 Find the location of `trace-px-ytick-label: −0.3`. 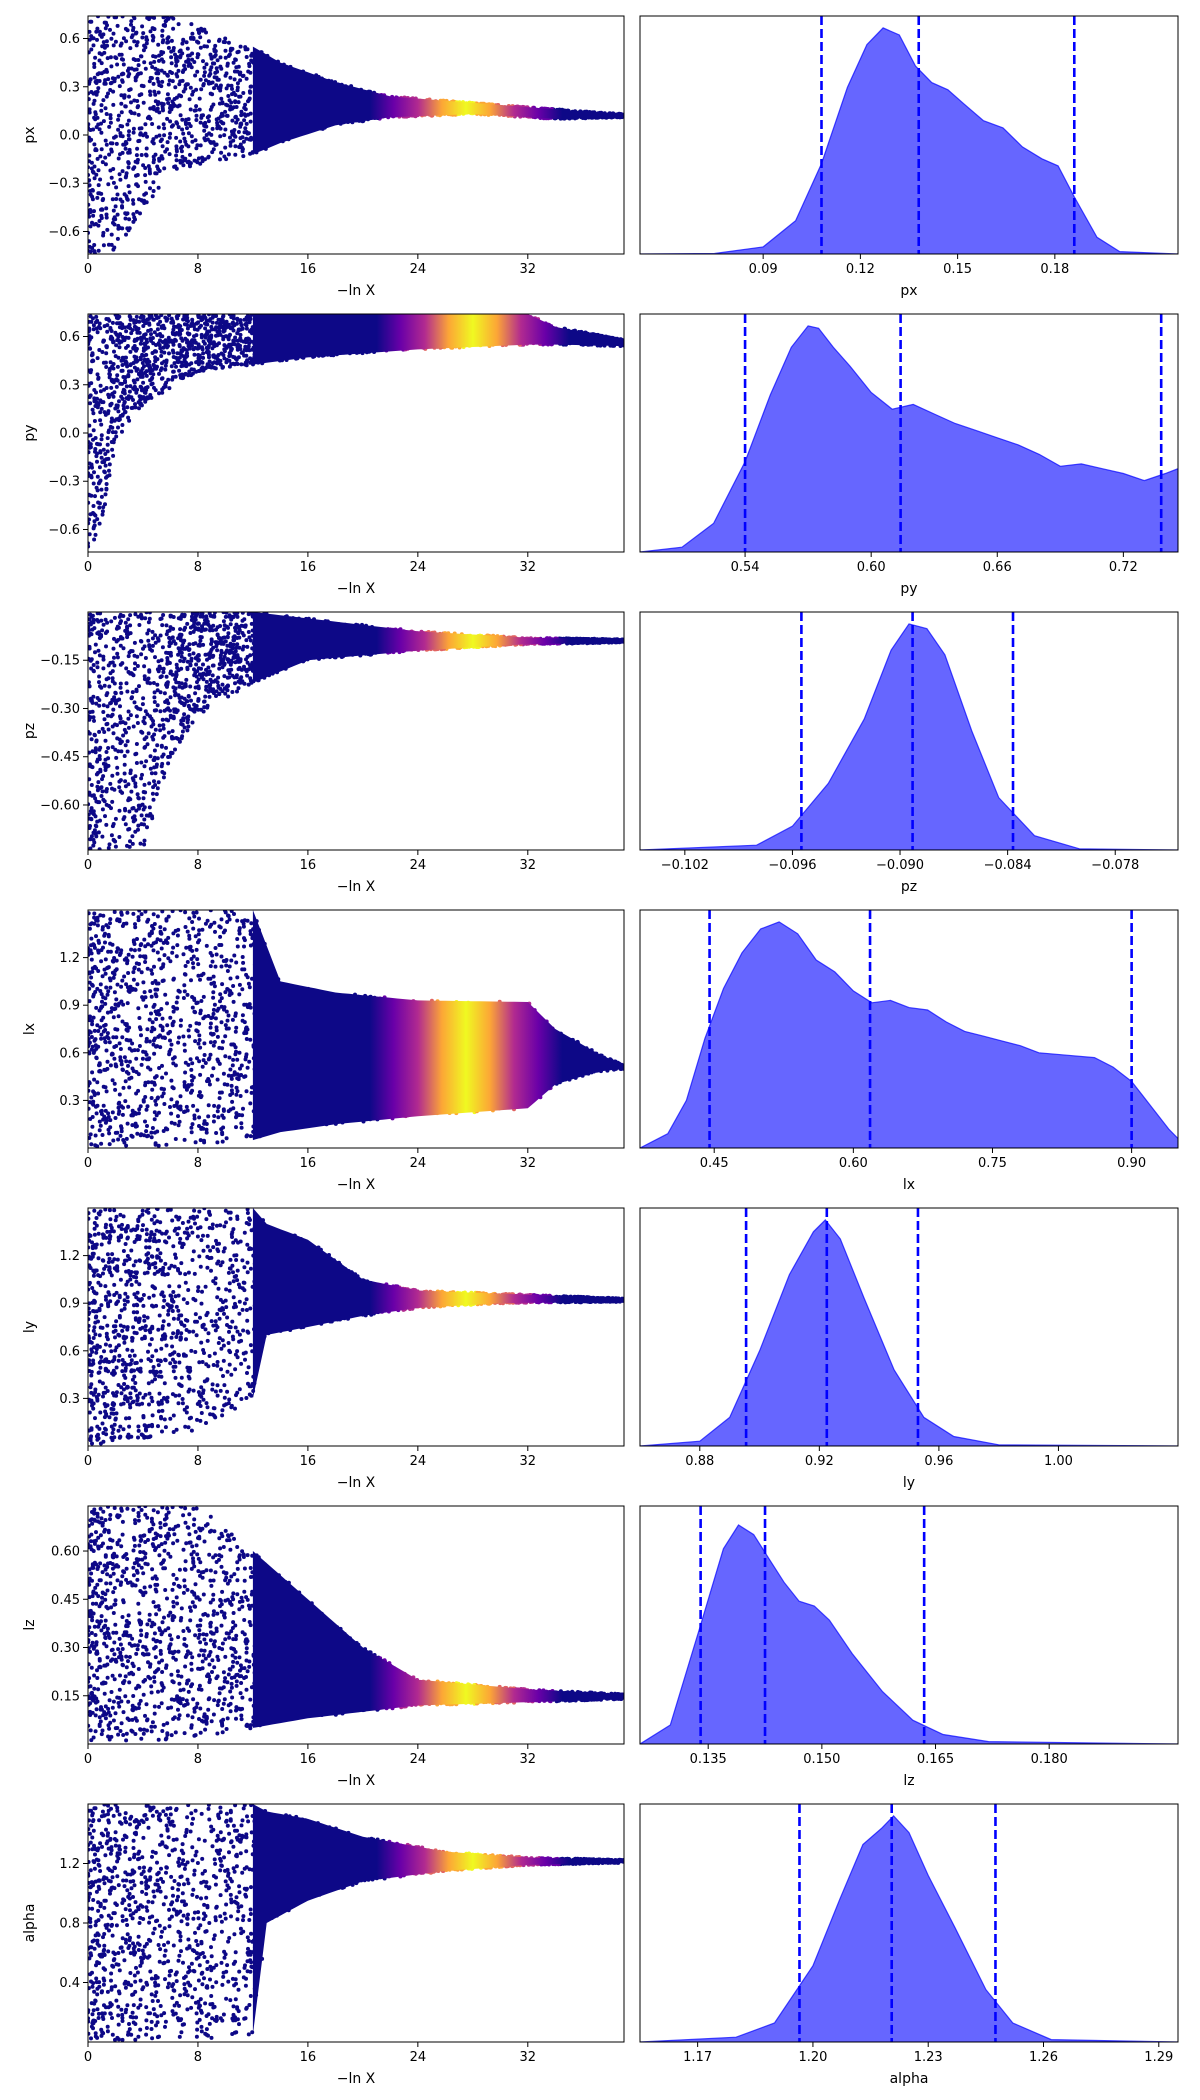

trace-px-ytick-label: −0.3 is located at coordinates (64, 184).